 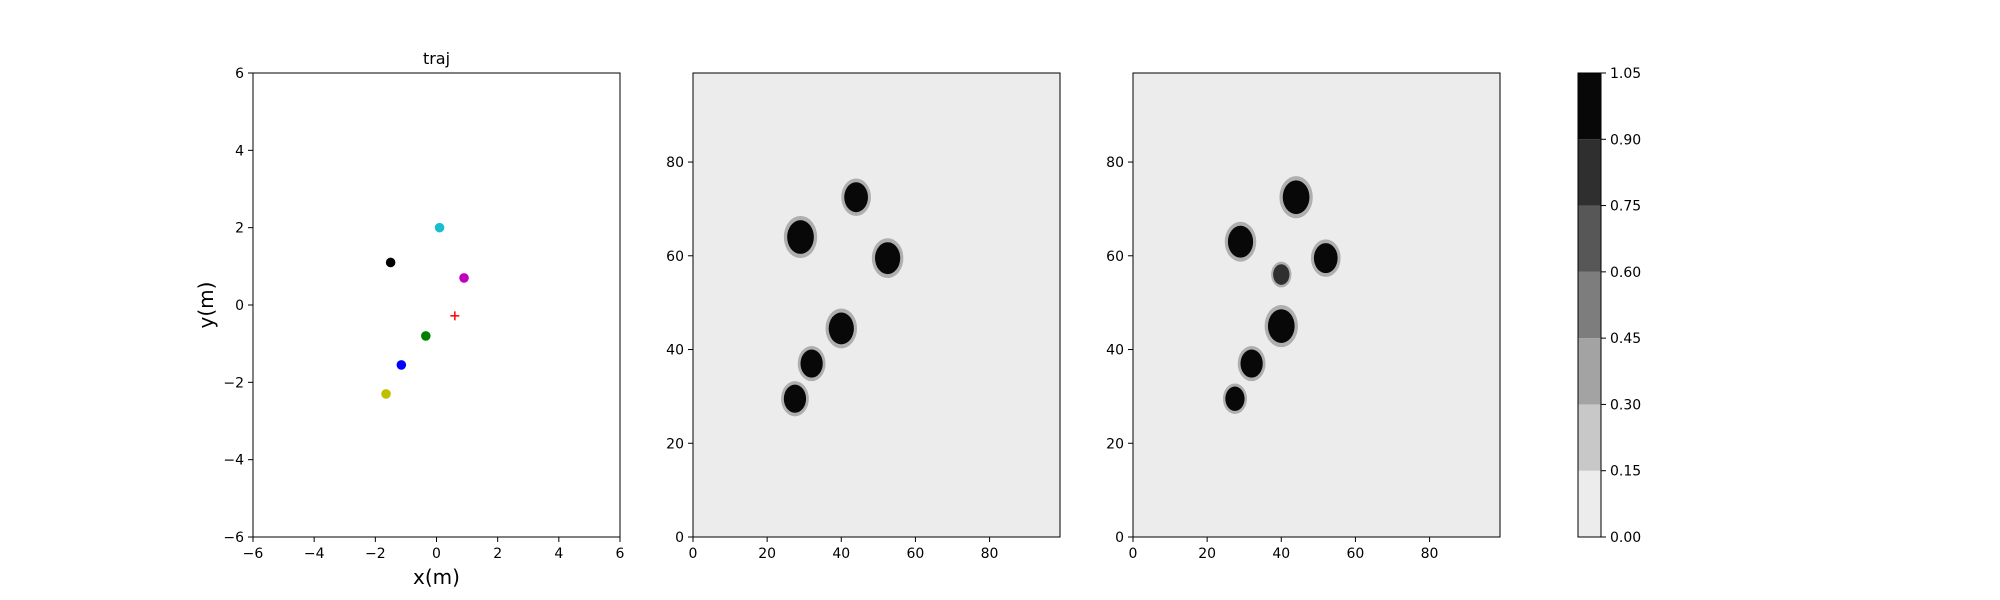 I want to click on trajectory-points, so click(x=425, y=310).